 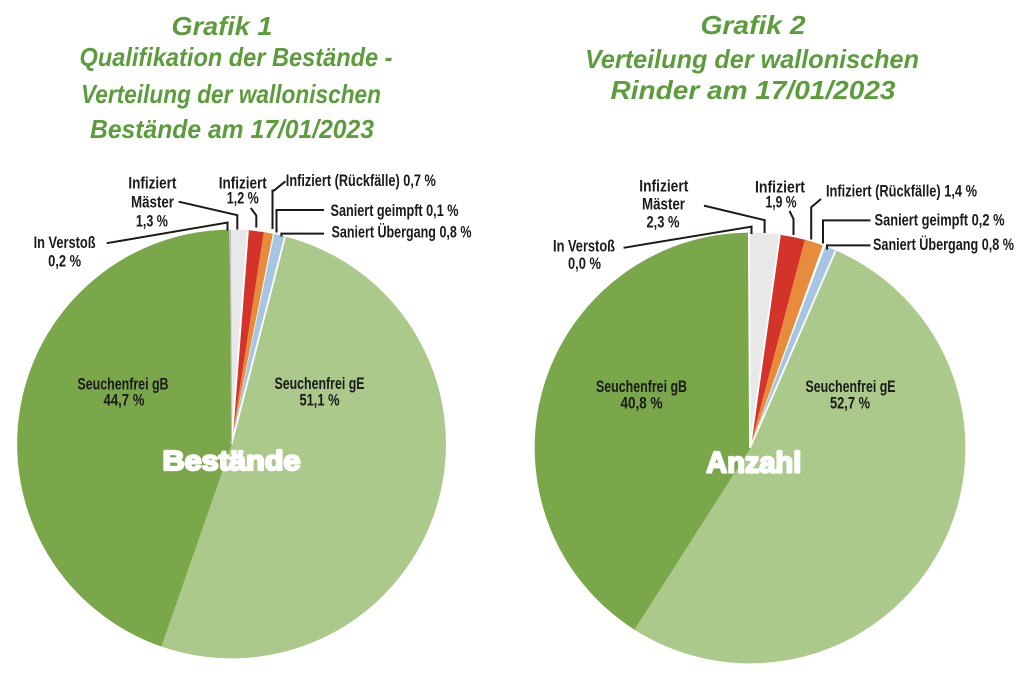 What do you see at coordinates (232, 460) in the screenshot?
I see `svg-text: Bestände` at bounding box center [232, 460].